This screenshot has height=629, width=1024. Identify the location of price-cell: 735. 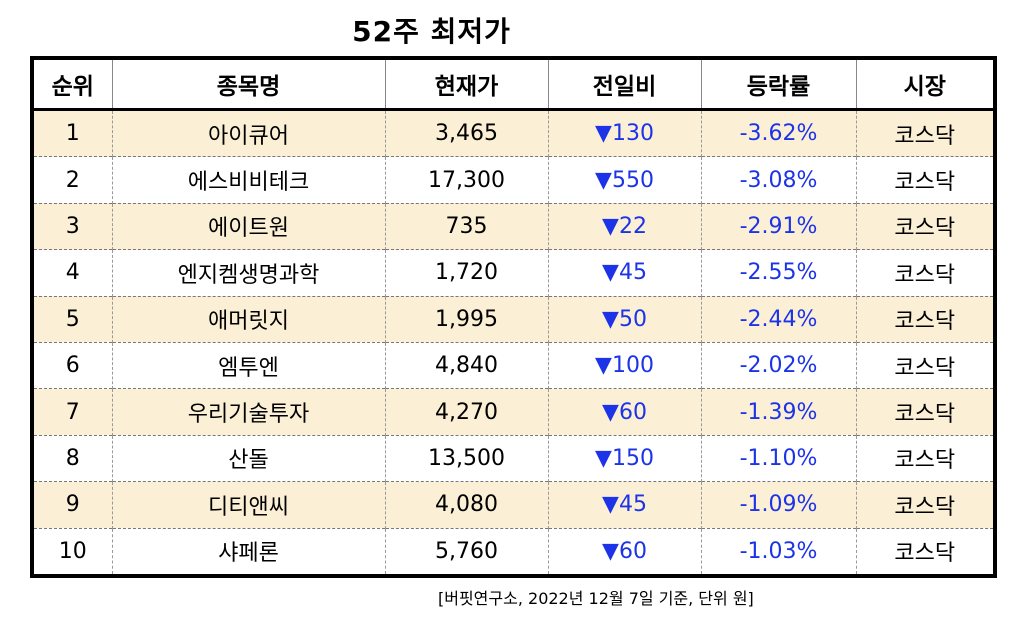
(466, 226).